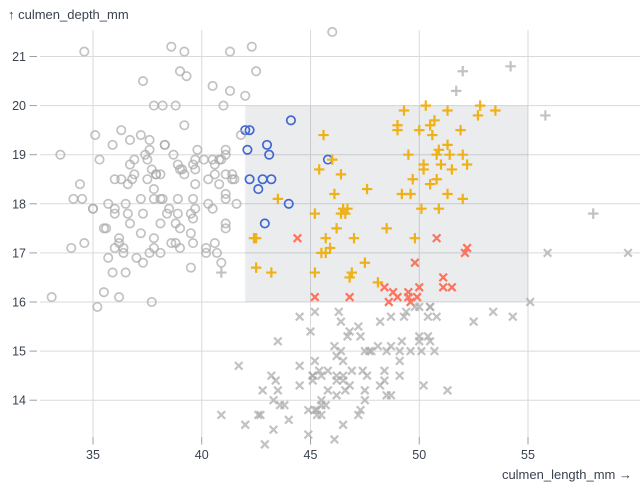 This screenshot has width=640, height=503. What do you see at coordinates (19, 303) in the screenshot?
I see `y-tick-label: 16` at bounding box center [19, 303].